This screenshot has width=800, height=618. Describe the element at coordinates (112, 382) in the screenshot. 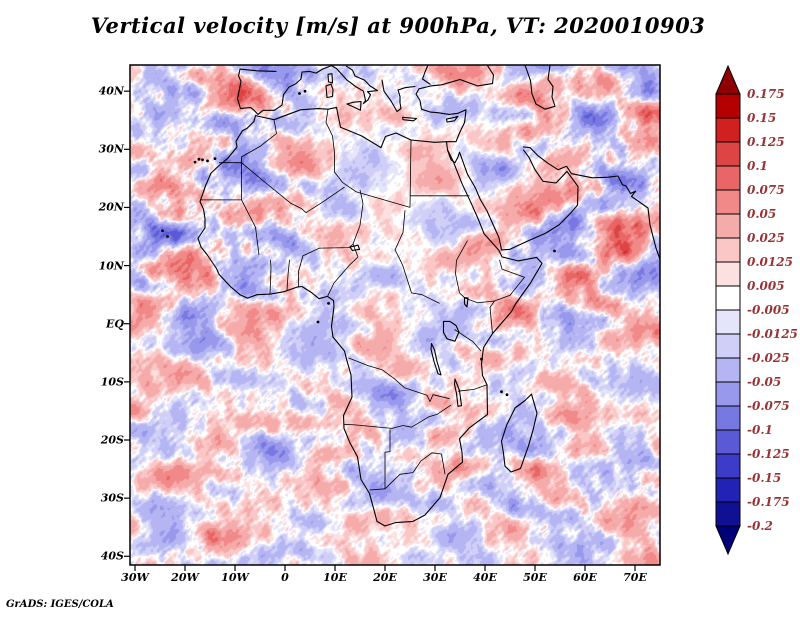

I see `y-tick-label: 10S` at that location.